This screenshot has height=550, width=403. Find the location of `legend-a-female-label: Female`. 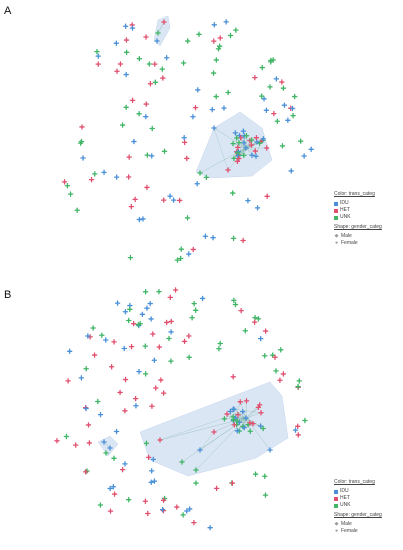

legend-a-female-label: Female is located at coordinates (349, 243).